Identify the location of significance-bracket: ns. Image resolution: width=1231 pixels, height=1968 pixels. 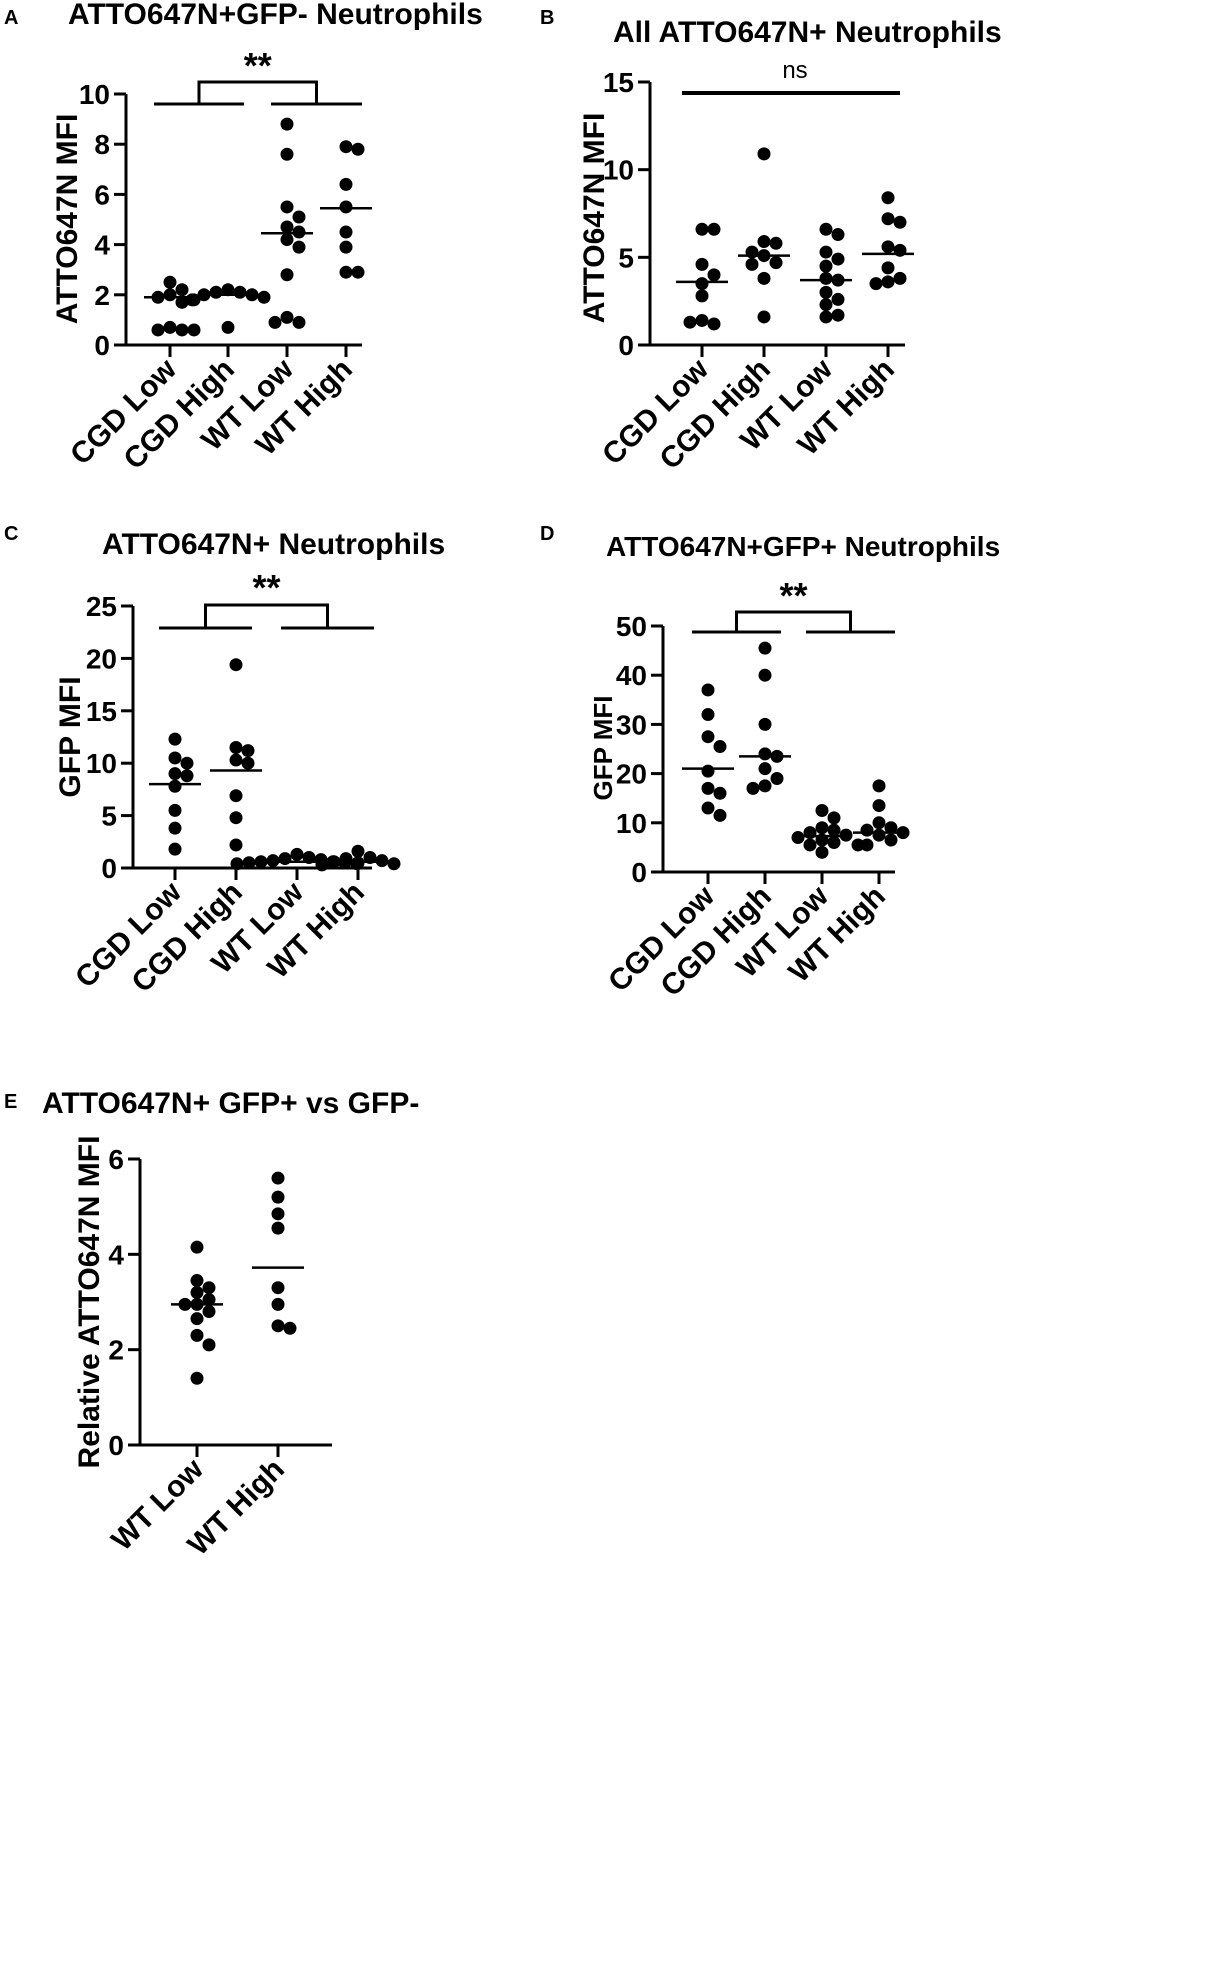
(791, 76).